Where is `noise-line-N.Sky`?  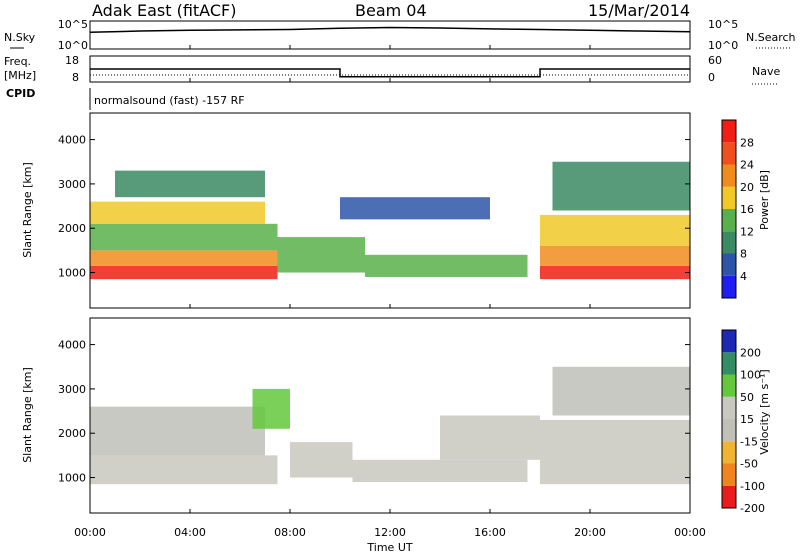
noise-line-N.Sky is located at coordinates (390, 29).